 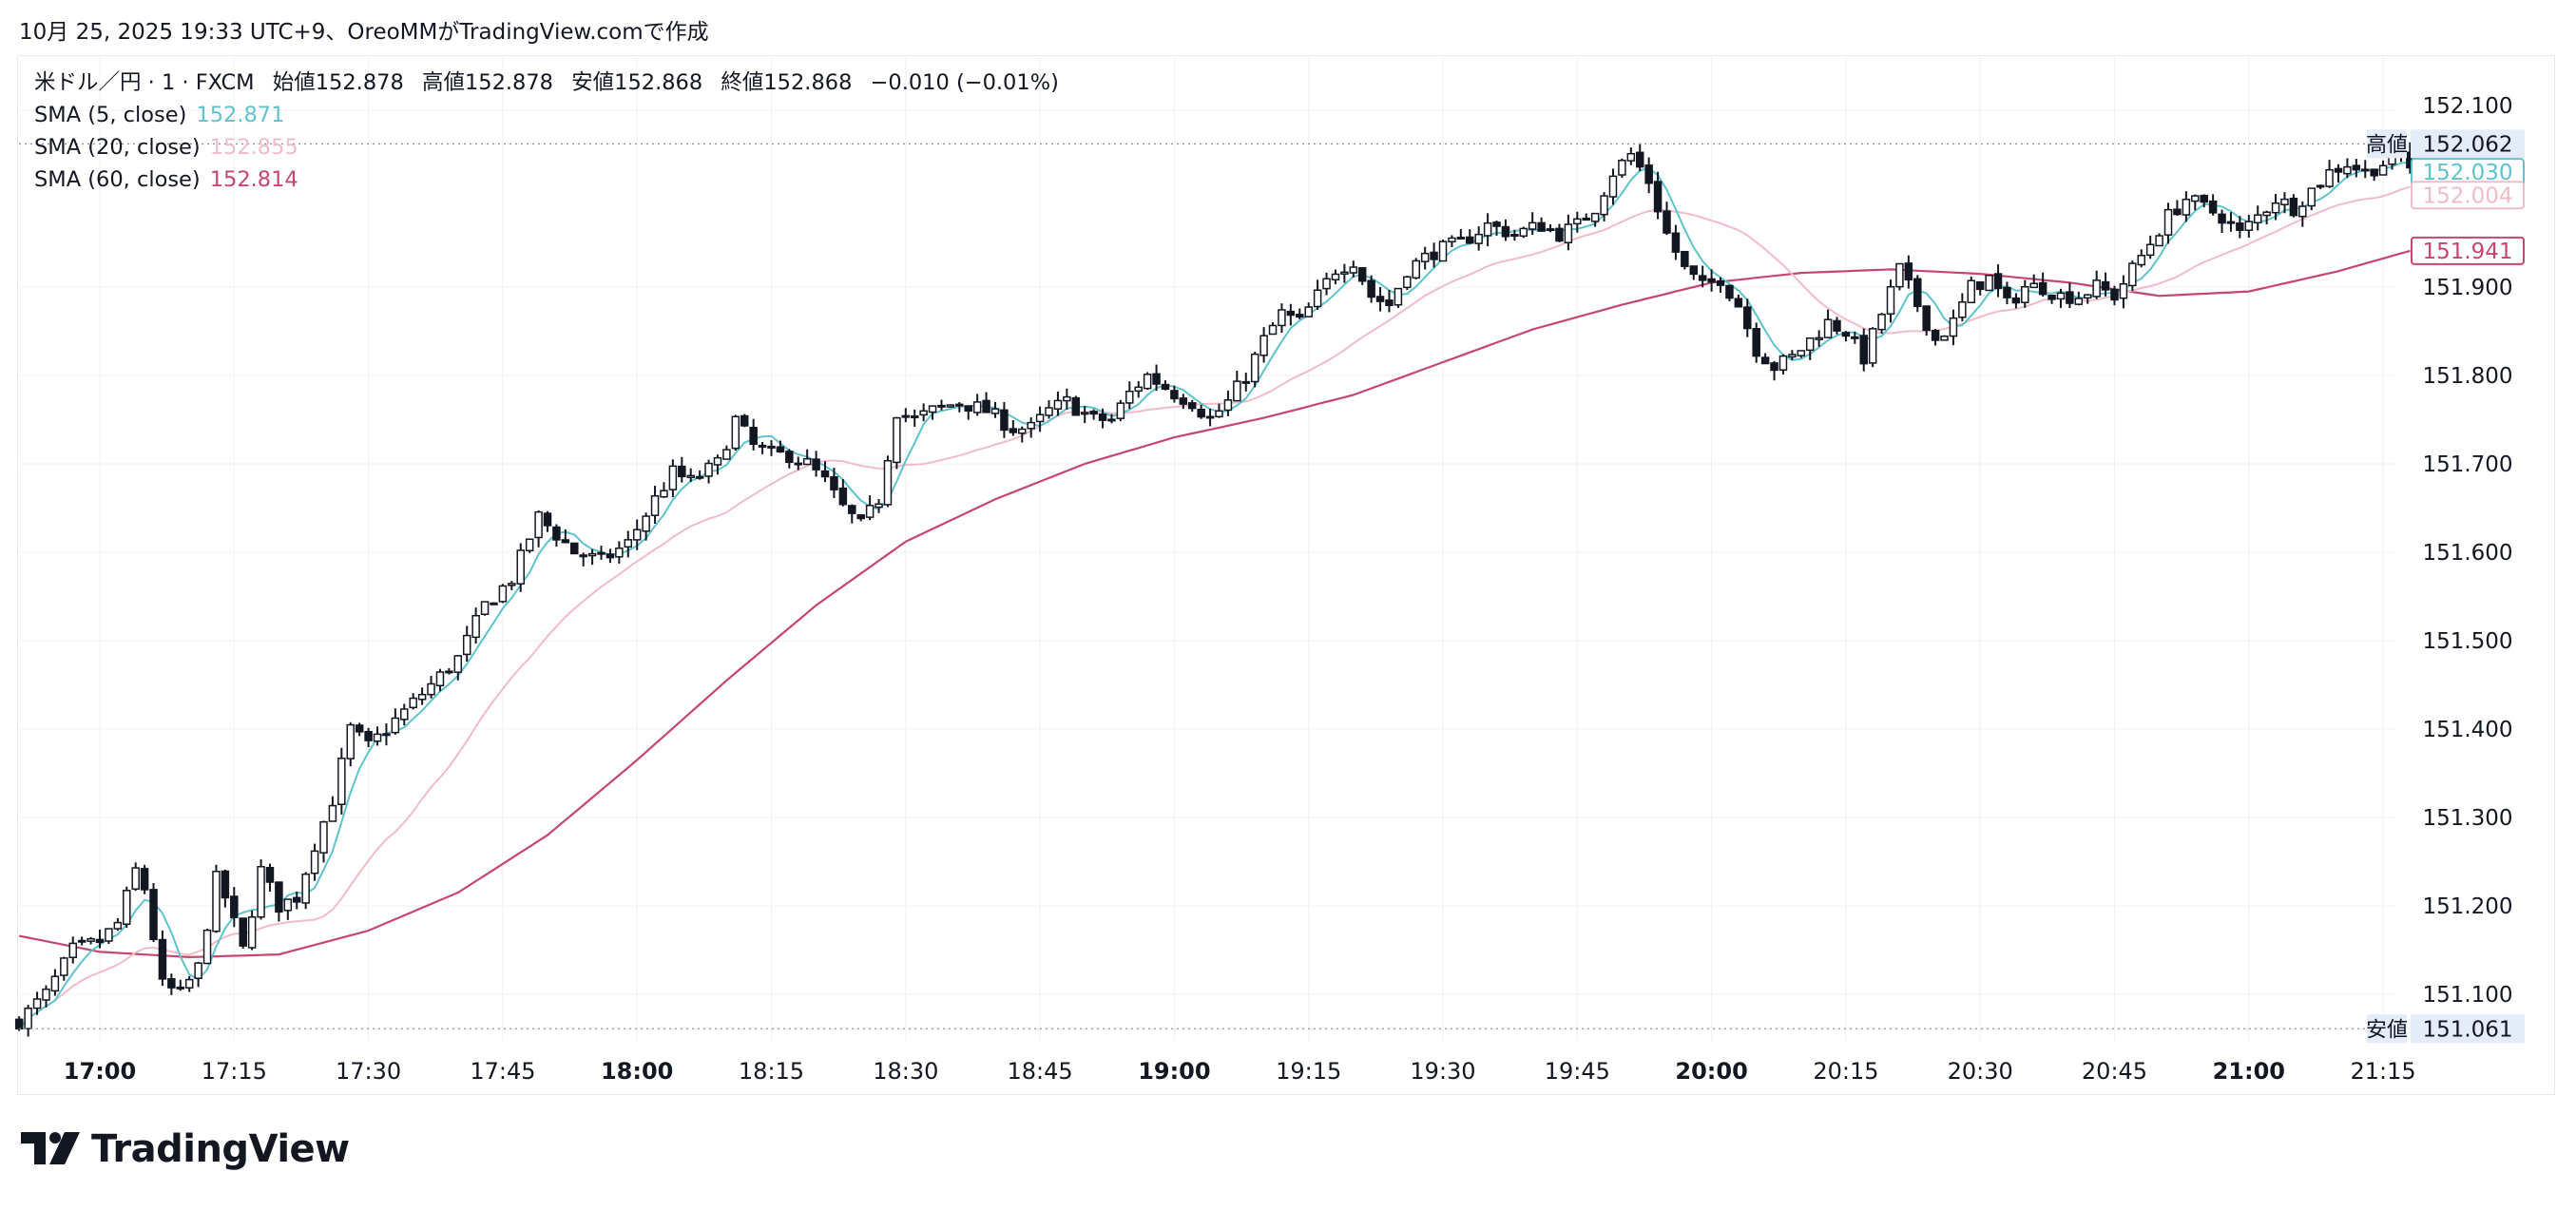 I want to click on legend-symbol: 米ドル／円 · 1 · FXCM, so click(x=145, y=82).